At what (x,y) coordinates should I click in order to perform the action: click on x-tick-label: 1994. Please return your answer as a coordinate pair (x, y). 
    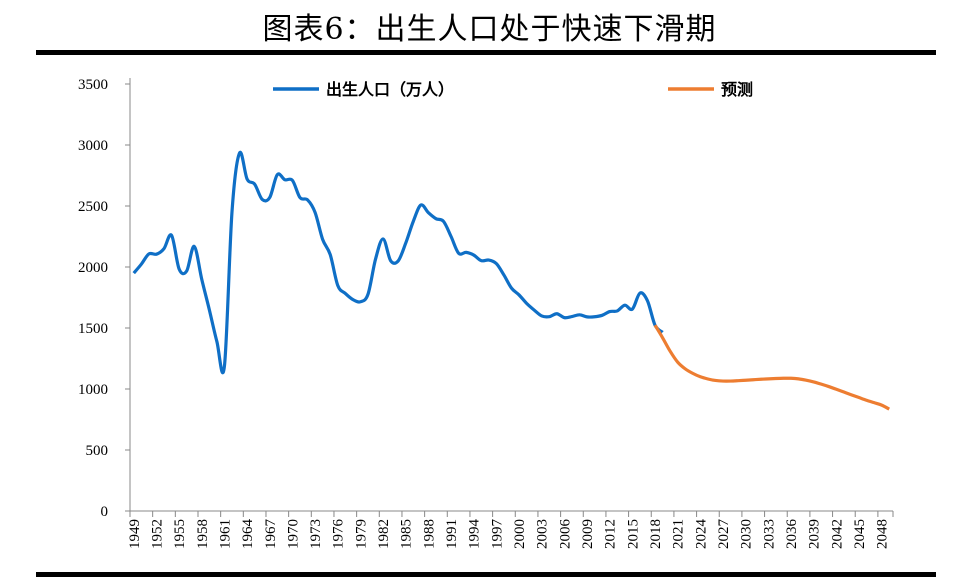
    Looking at the image, I should click on (475, 534).